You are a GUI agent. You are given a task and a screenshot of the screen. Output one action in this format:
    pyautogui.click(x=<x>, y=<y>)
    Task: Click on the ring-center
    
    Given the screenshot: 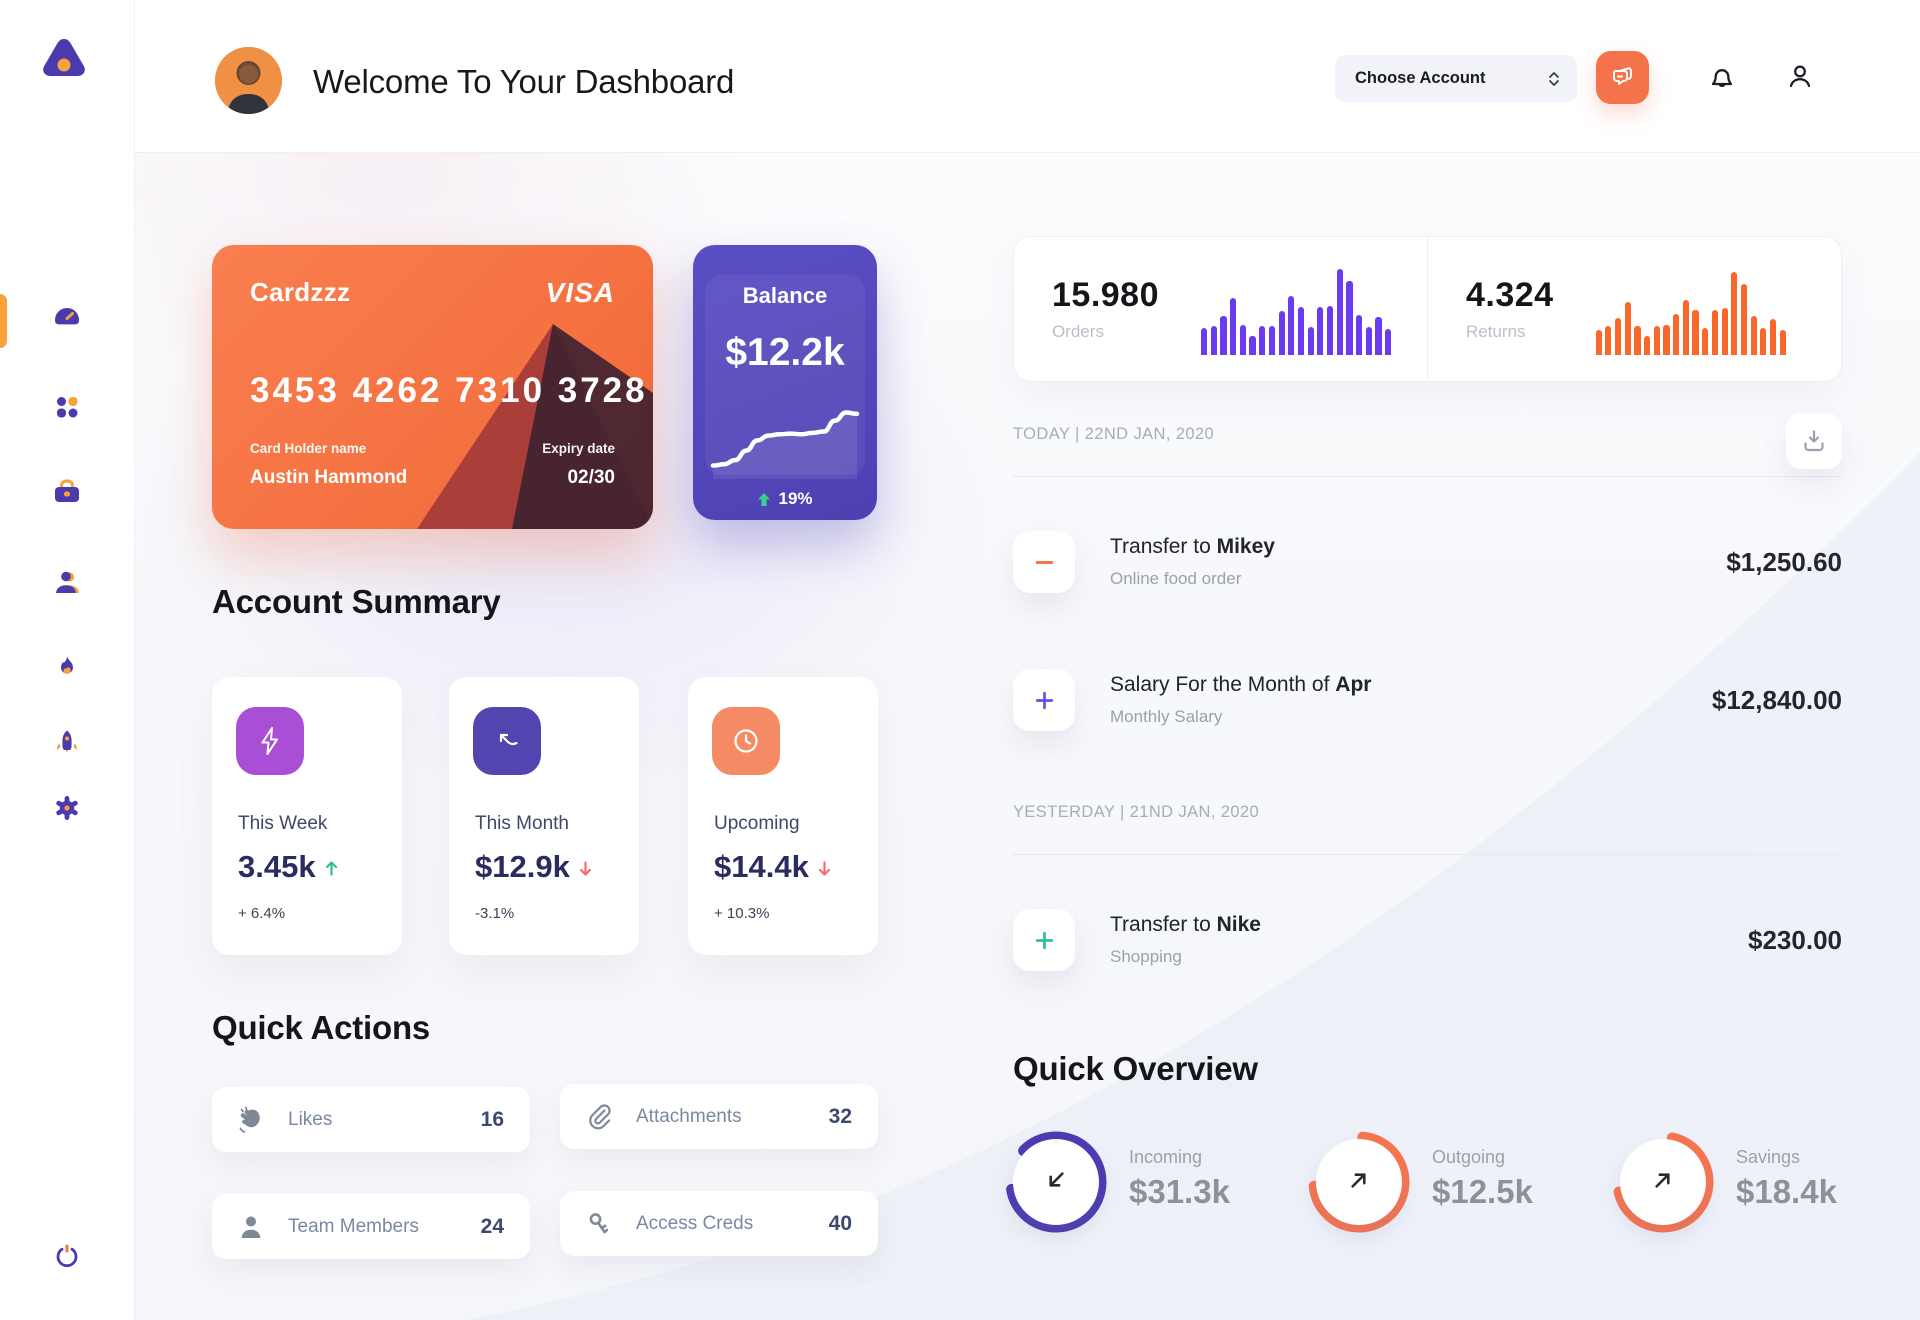 What is the action you would take?
    pyautogui.click(x=1056, y=1182)
    